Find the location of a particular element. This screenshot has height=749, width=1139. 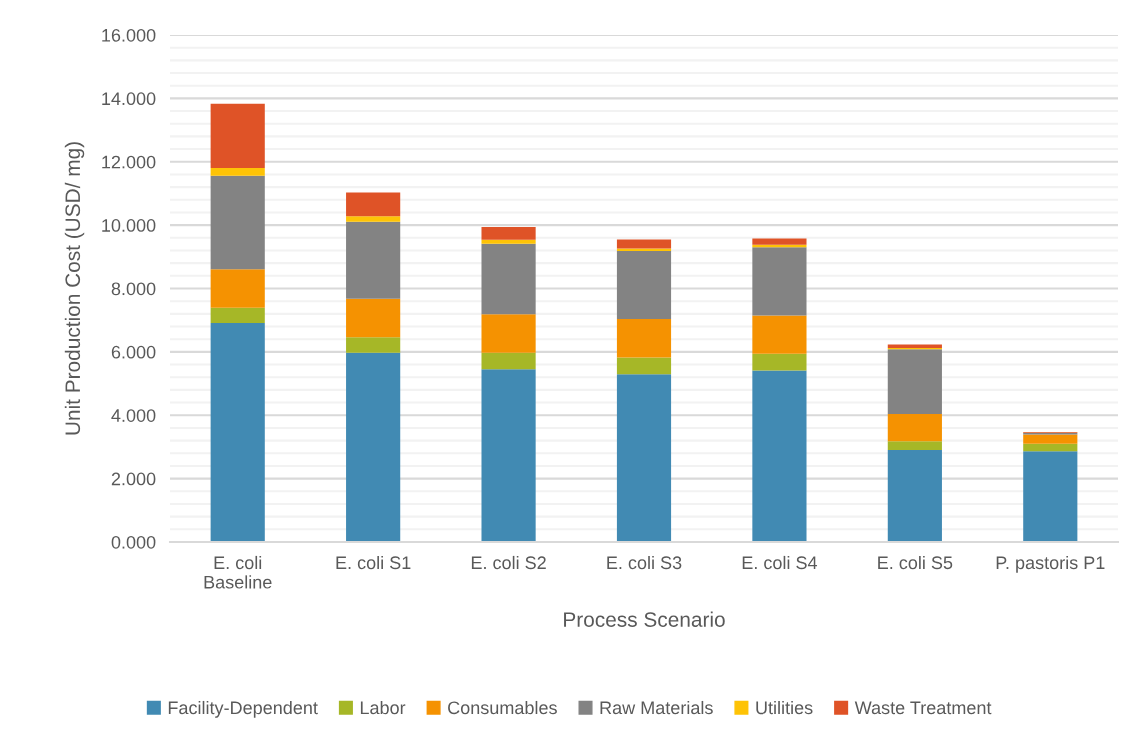

y-tick-label: 16.000 is located at coordinates (129, 35).